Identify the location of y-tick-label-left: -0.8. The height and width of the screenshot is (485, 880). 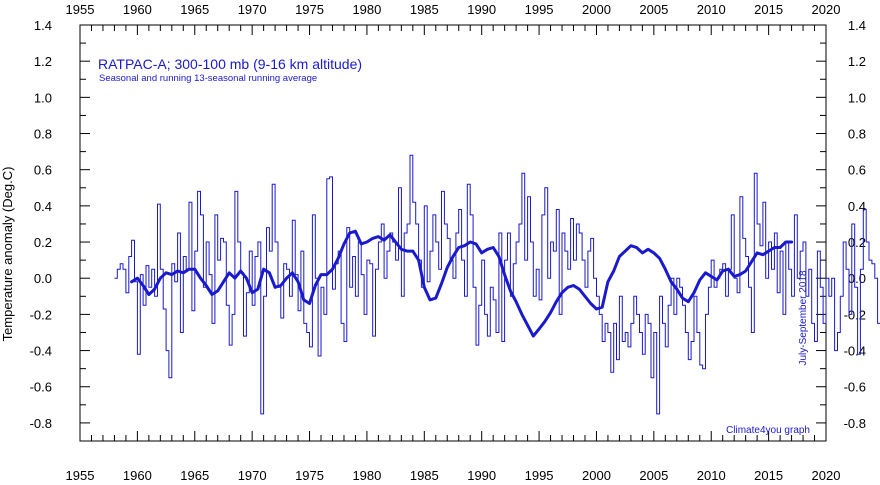
(41, 423).